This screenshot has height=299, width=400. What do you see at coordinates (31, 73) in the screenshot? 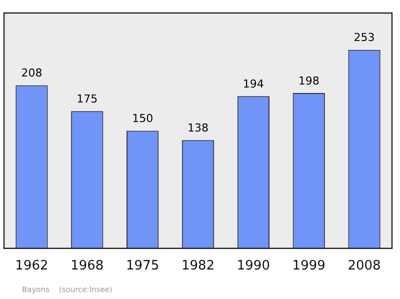
I see `data-label: 208` at bounding box center [31, 73].